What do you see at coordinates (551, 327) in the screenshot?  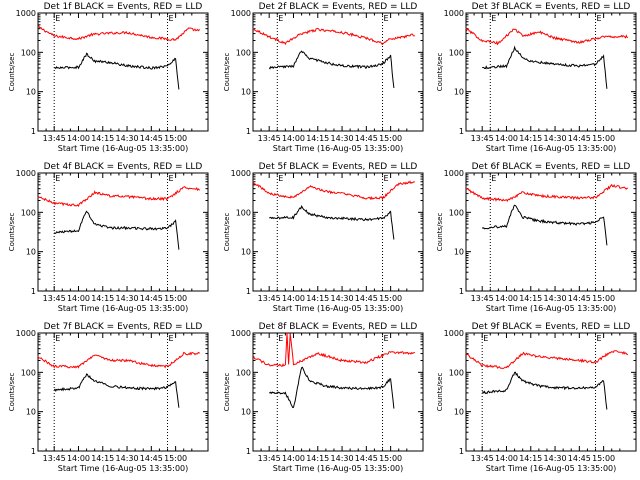 I see `chart-title: Det 9f BLACK = Events, RED = LLD` at bounding box center [551, 327].